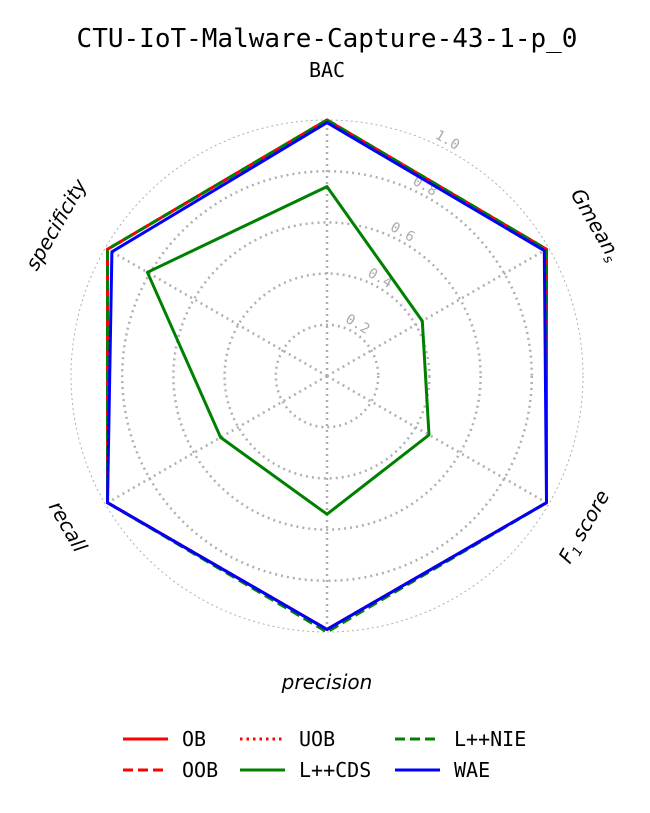 The height and width of the screenshot is (813, 650). What do you see at coordinates (194, 739) in the screenshot?
I see `legend-label: OB` at bounding box center [194, 739].